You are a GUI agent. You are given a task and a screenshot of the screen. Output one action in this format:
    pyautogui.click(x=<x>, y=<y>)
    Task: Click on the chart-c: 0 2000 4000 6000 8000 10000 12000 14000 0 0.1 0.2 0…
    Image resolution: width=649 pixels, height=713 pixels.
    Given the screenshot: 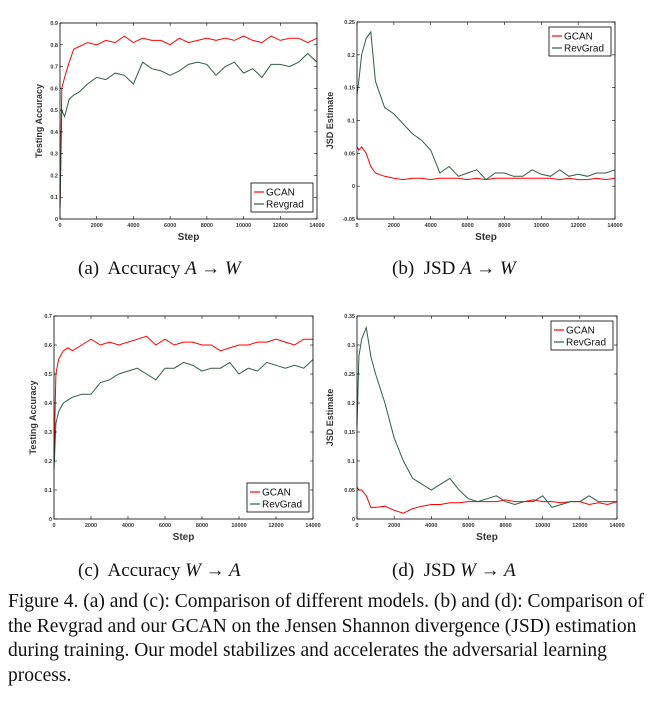 What is the action you would take?
    pyautogui.click(x=174, y=428)
    